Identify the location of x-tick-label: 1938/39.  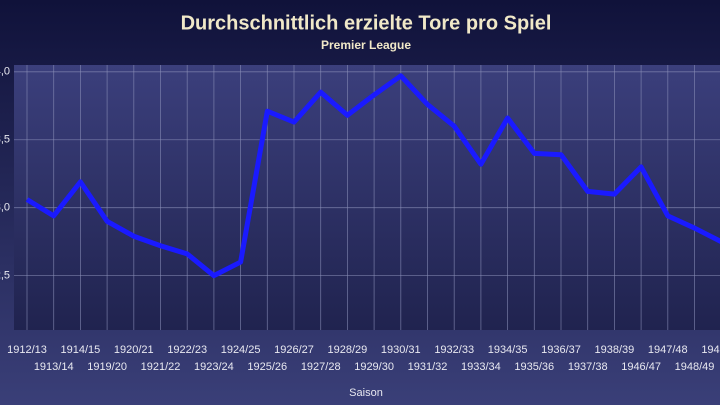
(615, 350).